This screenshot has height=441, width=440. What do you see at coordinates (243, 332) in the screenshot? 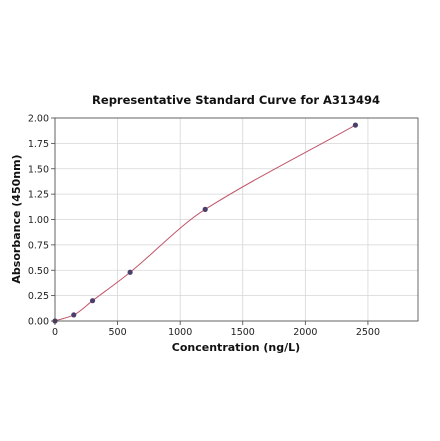
I see `x-tick-label: 1500` at bounding box center [243, 332].